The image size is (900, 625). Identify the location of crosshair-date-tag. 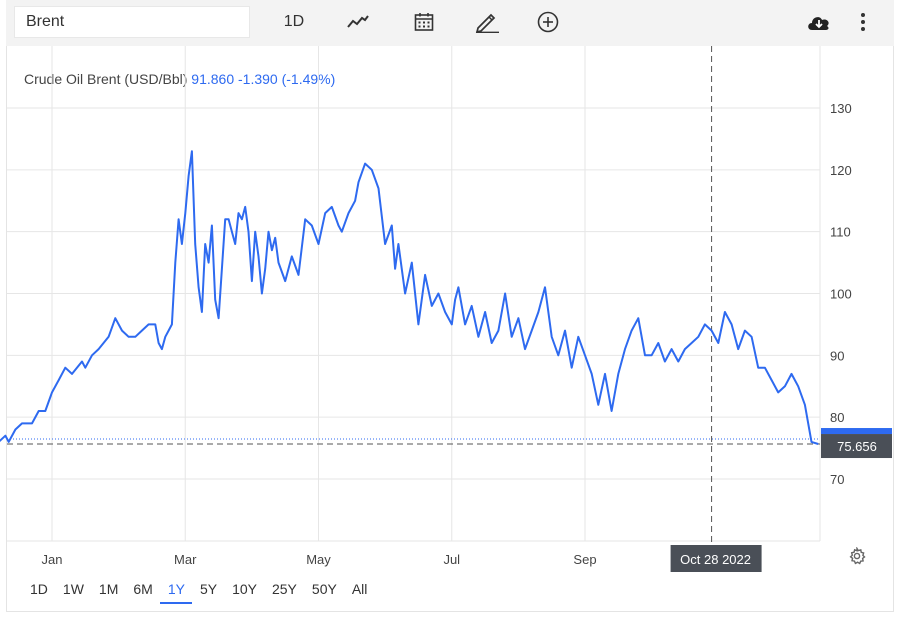
(716, 558).